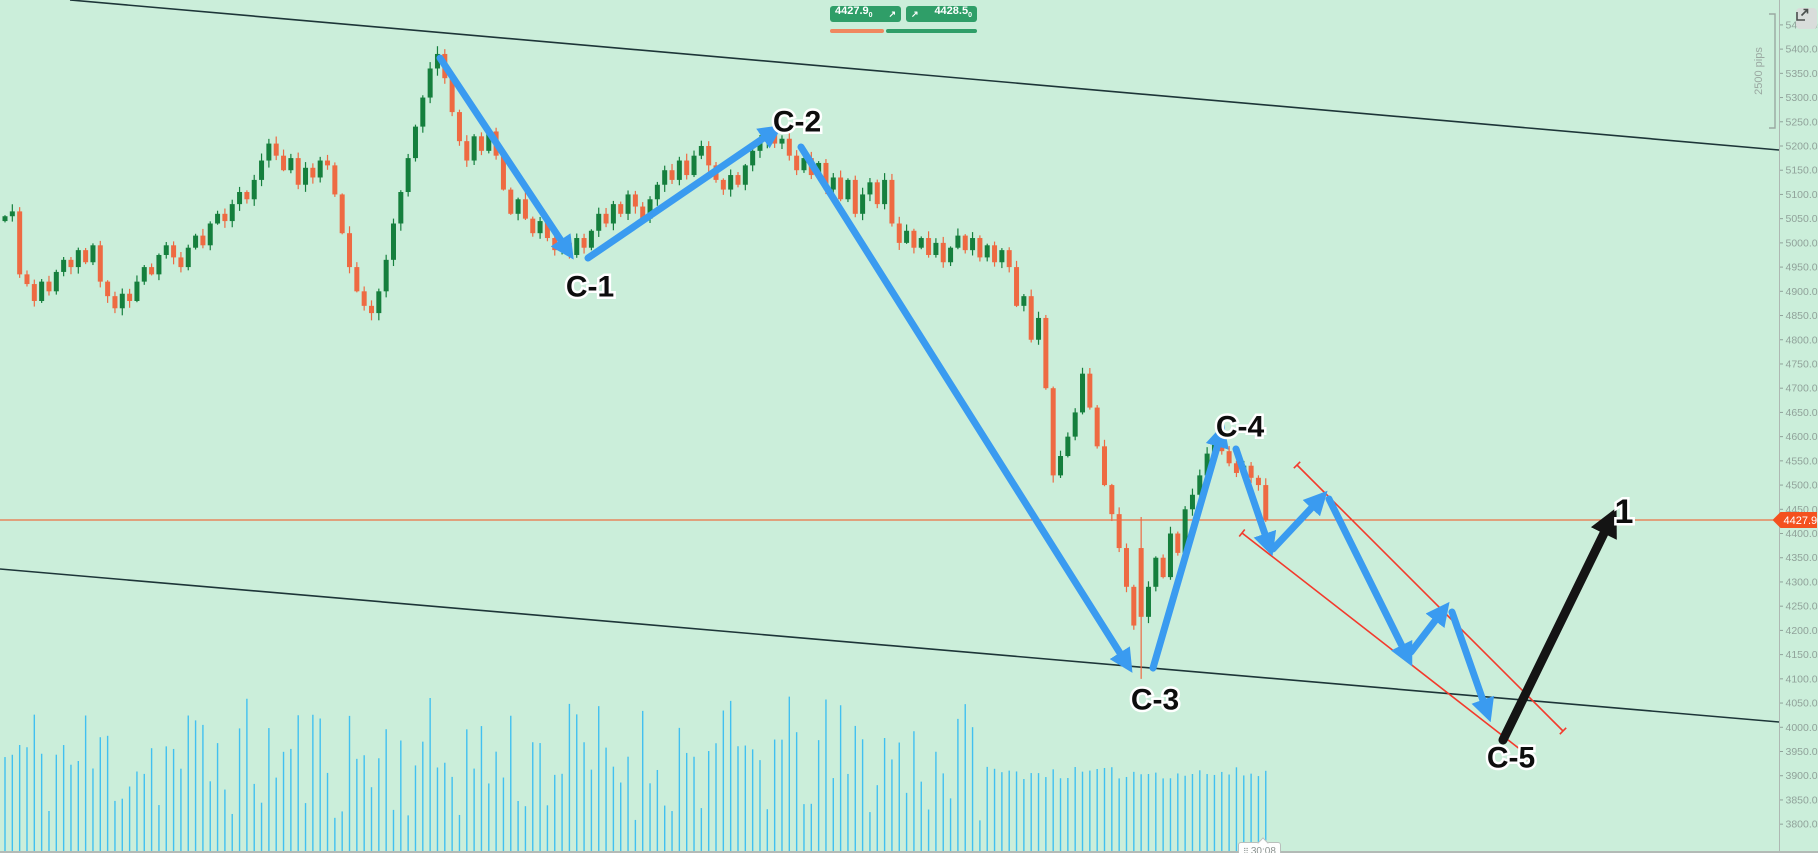 The height and width of the screenshot is (853, 1818). Describe the element at coordinates (1240, 427) in the screenshot. I see `wave-label-c4: C-4` at that location.